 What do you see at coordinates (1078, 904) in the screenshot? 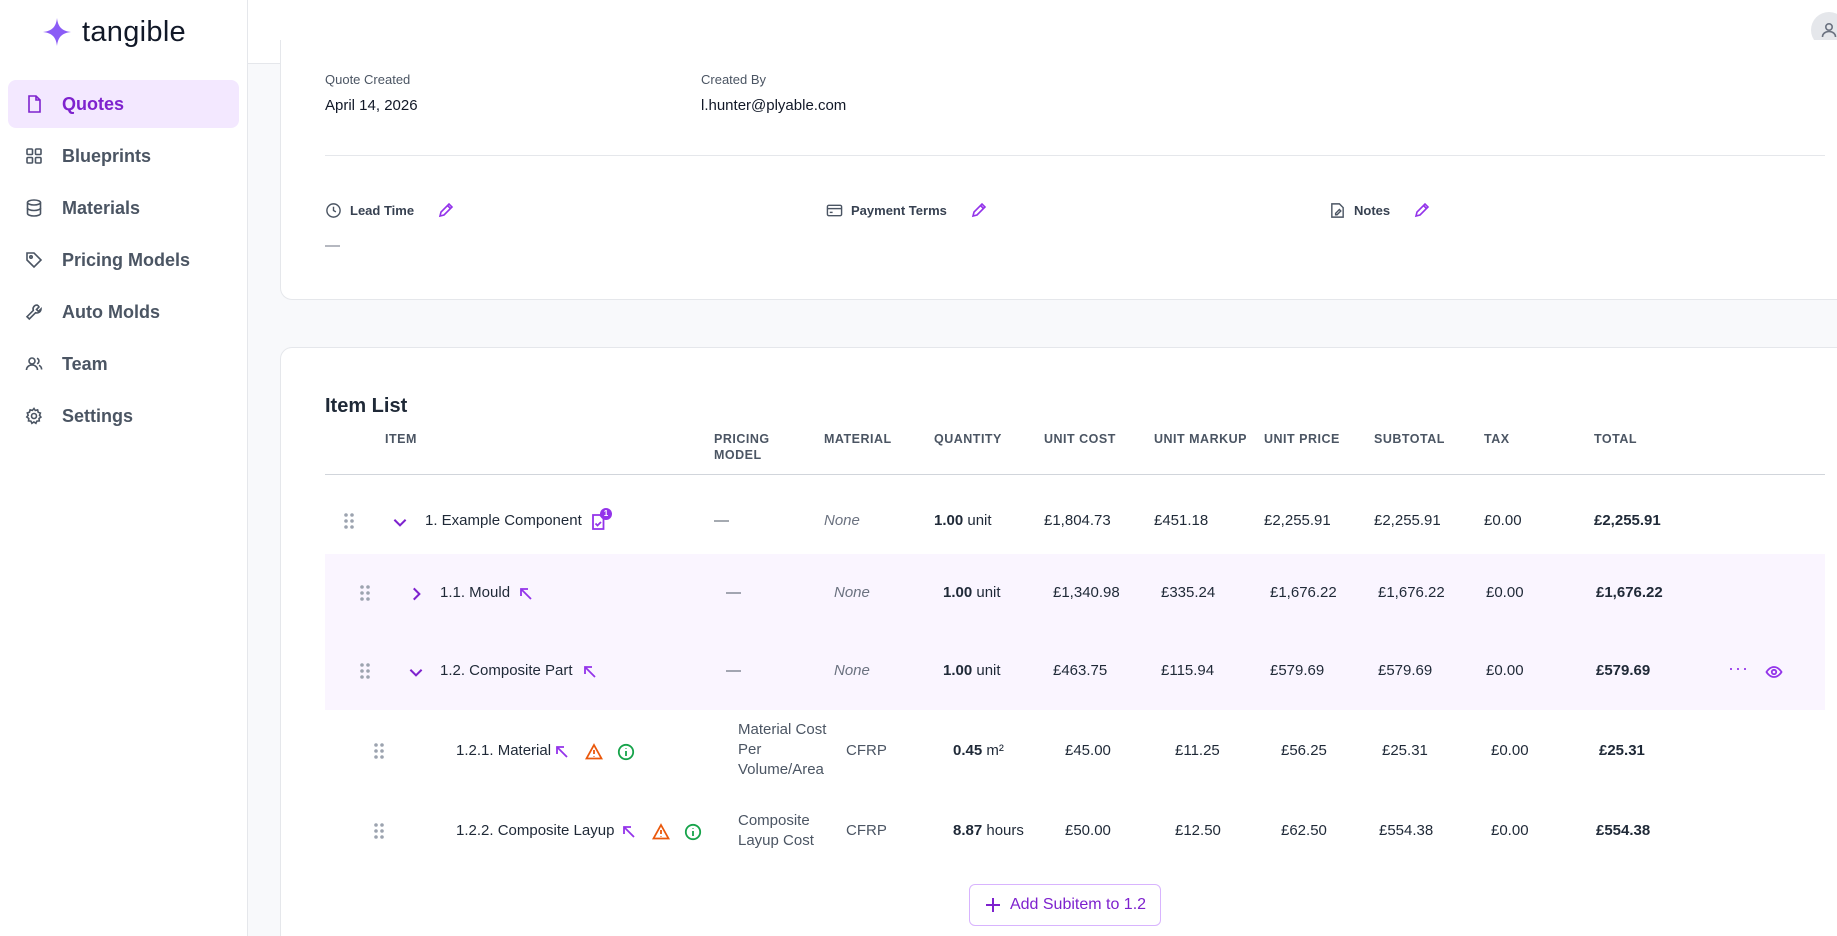
I see `add-subitem-label: Add Subitem to 1.2` at bounding box center [1078, 904].